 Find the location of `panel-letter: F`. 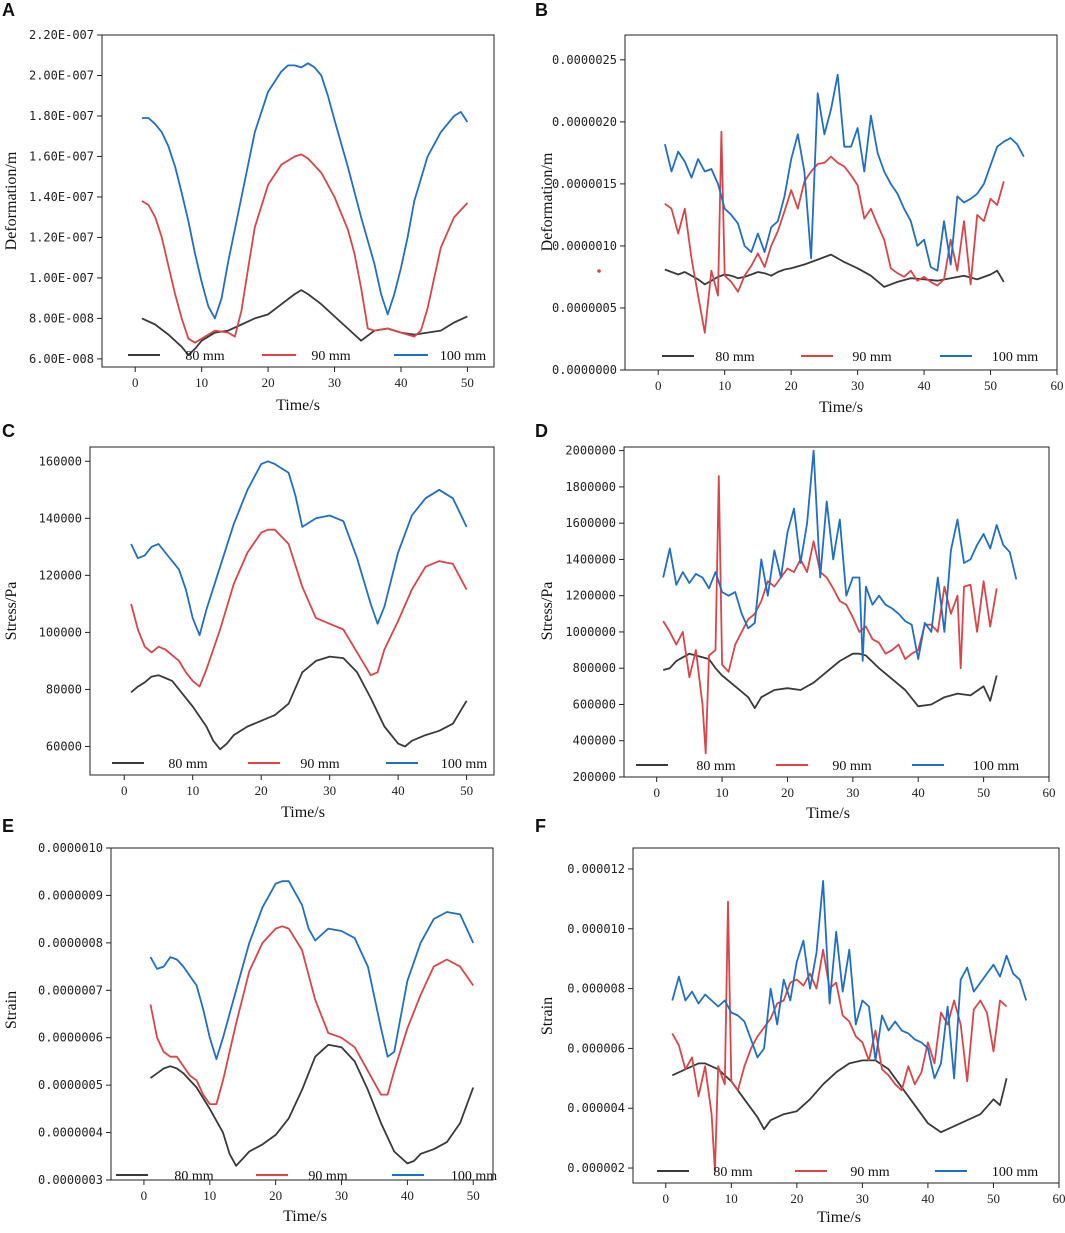

panel-letter: F is located at coordinates (540, 826).